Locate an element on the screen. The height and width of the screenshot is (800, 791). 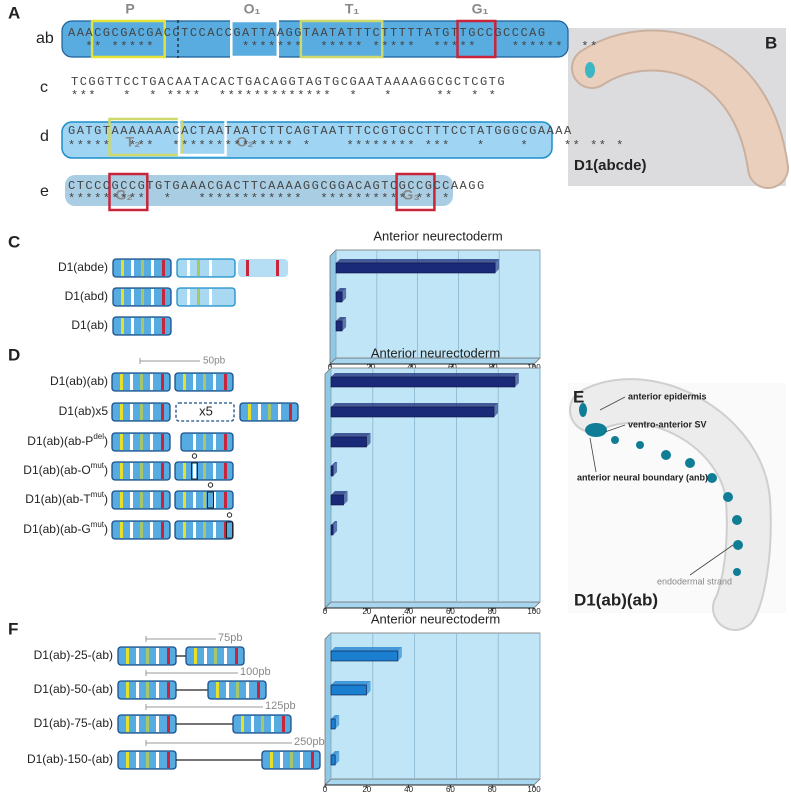
panel-label: B is located at coordinates (771, 42).